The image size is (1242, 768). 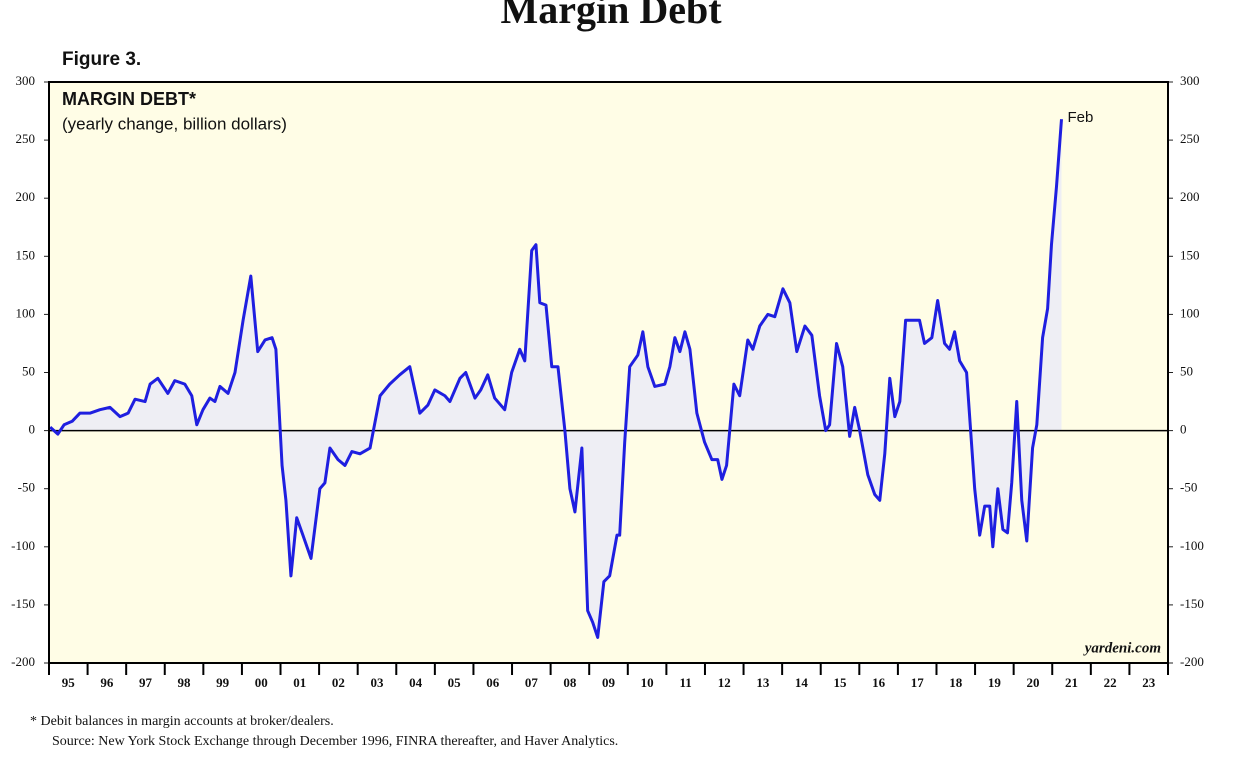 What do you see at coordinates (1188, 487) in the screenshot?
I see `y2-tick-label: -50` at bounding box center [1188, 487].